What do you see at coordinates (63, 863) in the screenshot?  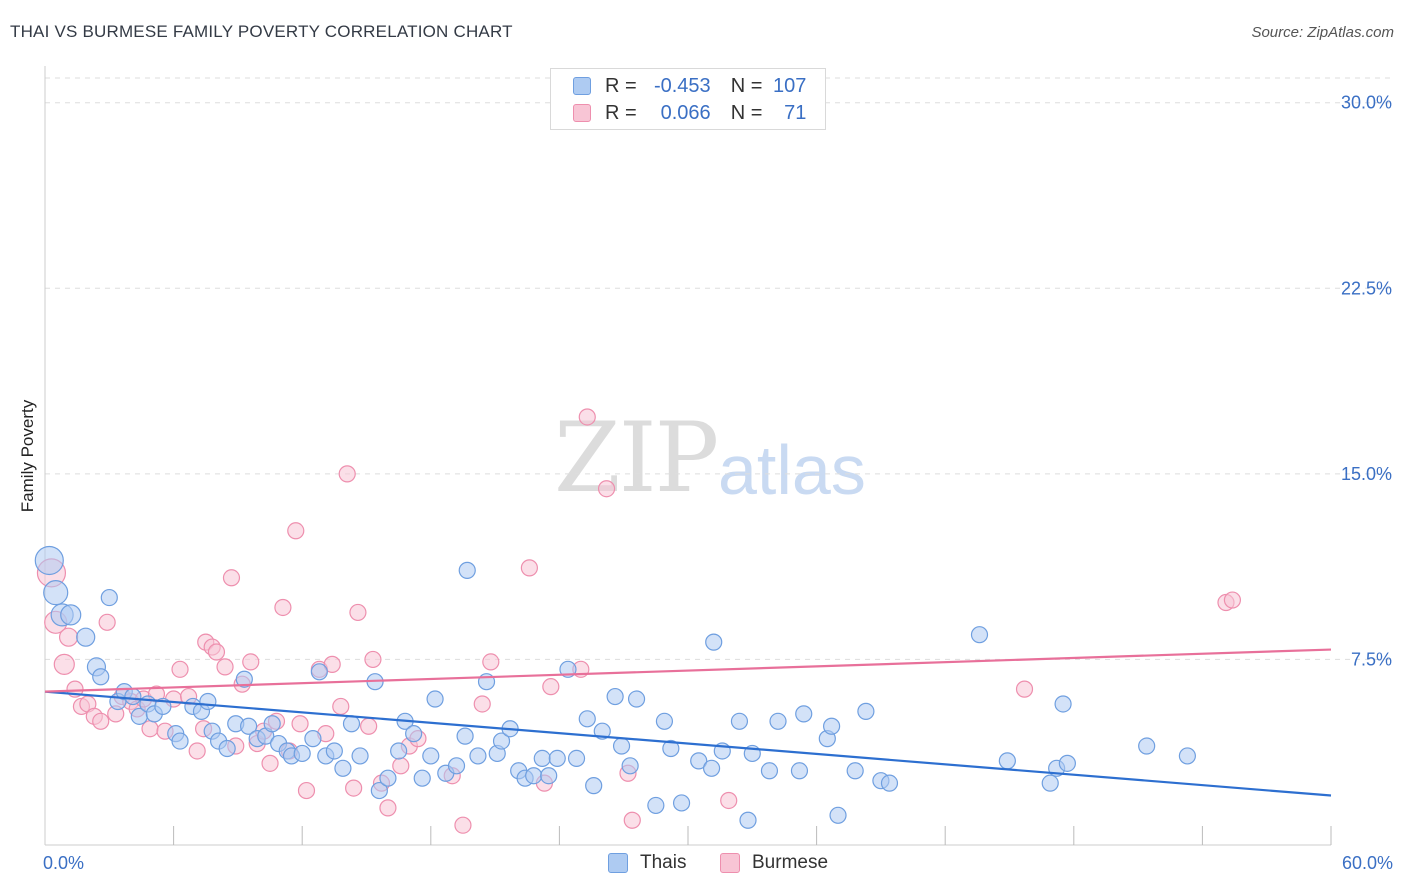 I see `x-tick-label: 0.0%` at bounding box center [63, 863].